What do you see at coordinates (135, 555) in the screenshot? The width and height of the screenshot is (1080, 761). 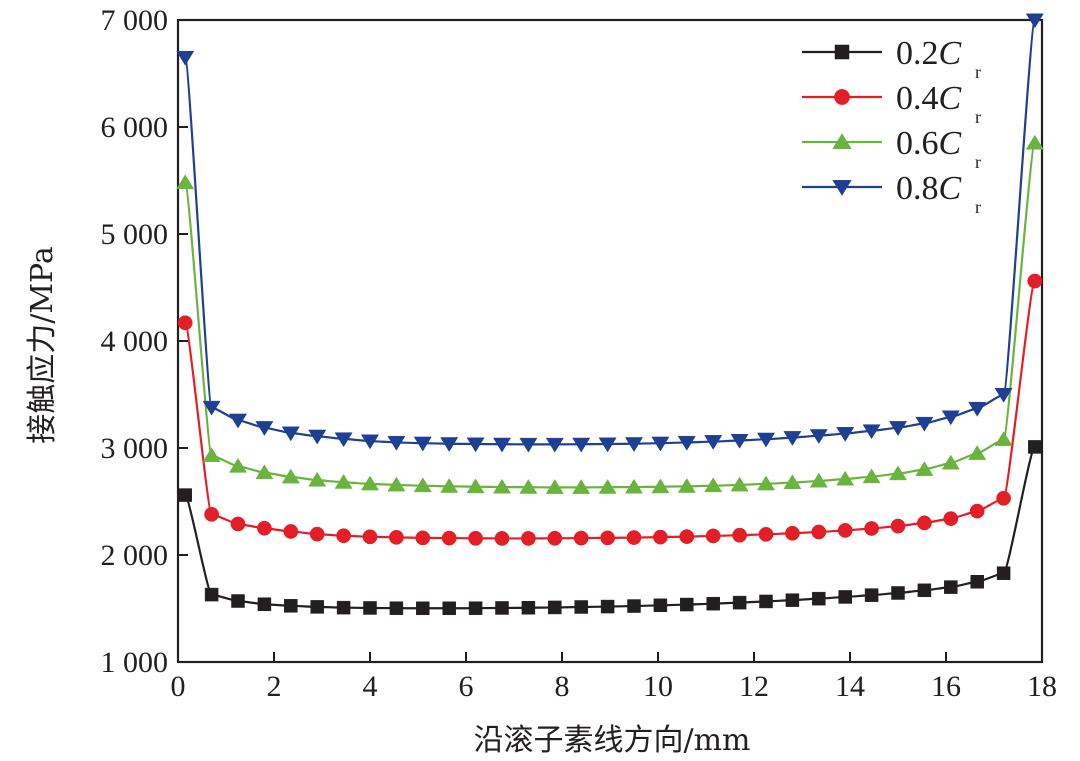 I see `y-tick-label: 2 000` at bounding box center [135, 555].